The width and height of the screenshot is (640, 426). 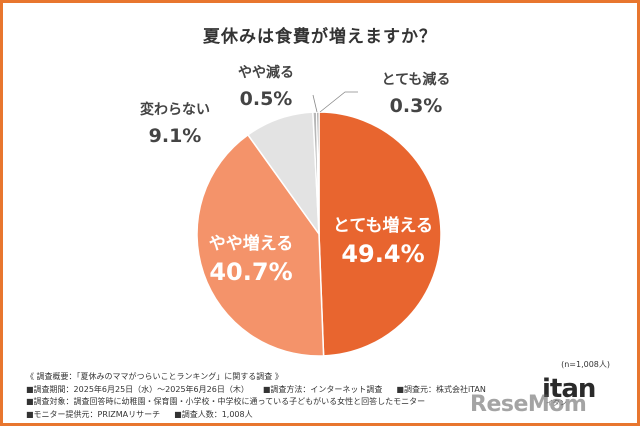 What do you see at coordinates (383, 226) in the screenshot?
I see `slice-name-0: とても増える` at bounding box center [383, 226].